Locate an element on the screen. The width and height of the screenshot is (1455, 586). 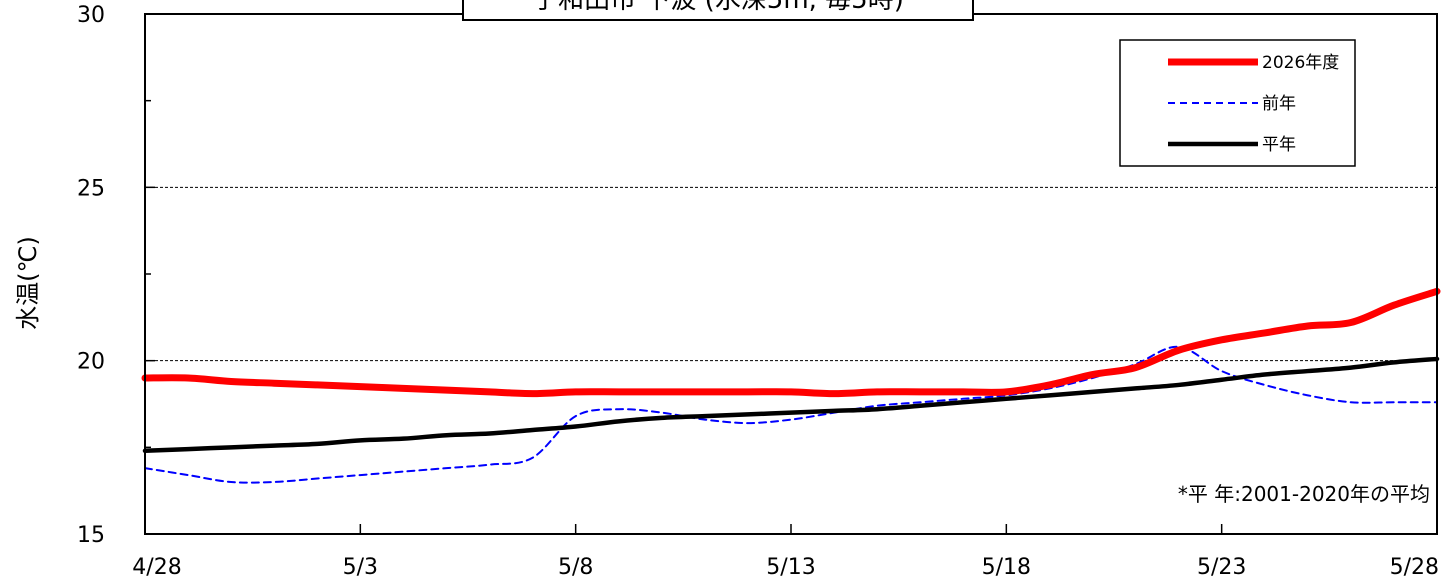
x-tick-label: 5/3 is located at coordinates (360, 567).